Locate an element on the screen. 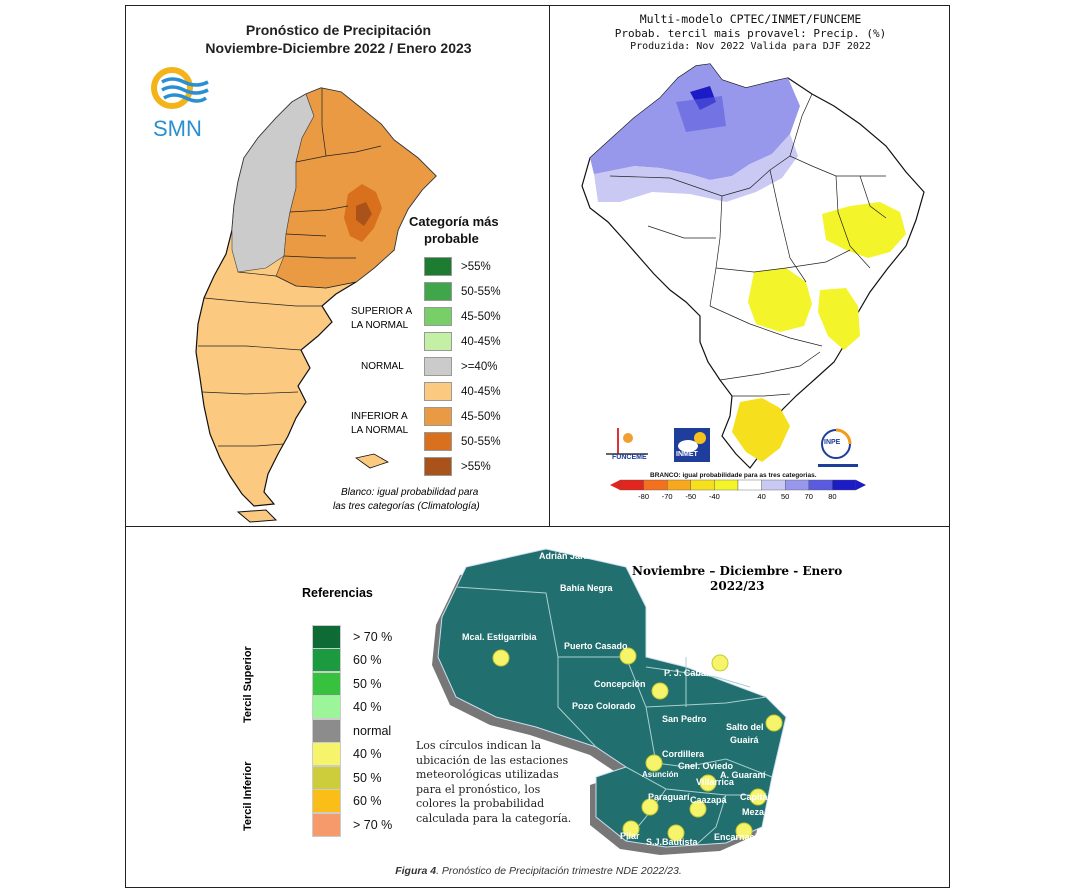 The image size is (1080, 890). legend-title-line2: probable is located at coordinates (451, 238).